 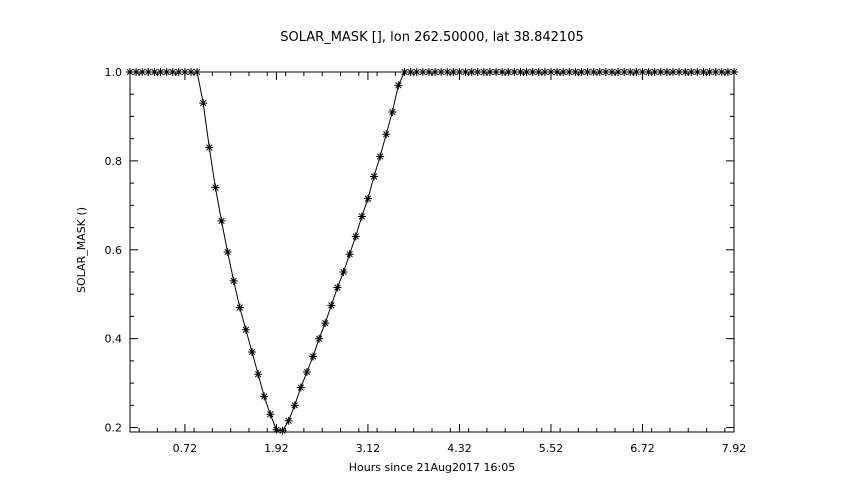 I want to click on x-tick-label: 4.32, so click(x=459, y=448).